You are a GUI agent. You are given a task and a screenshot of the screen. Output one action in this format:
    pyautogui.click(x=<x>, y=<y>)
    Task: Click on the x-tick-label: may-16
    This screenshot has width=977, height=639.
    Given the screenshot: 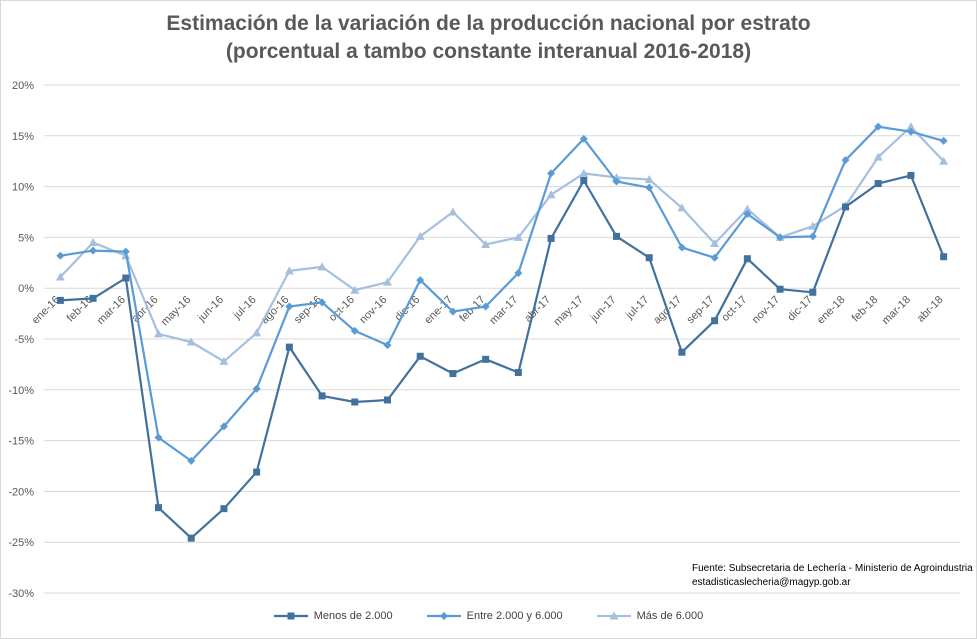 What is the action you would take?
    pyautogui.click(x=176, y=311)
    